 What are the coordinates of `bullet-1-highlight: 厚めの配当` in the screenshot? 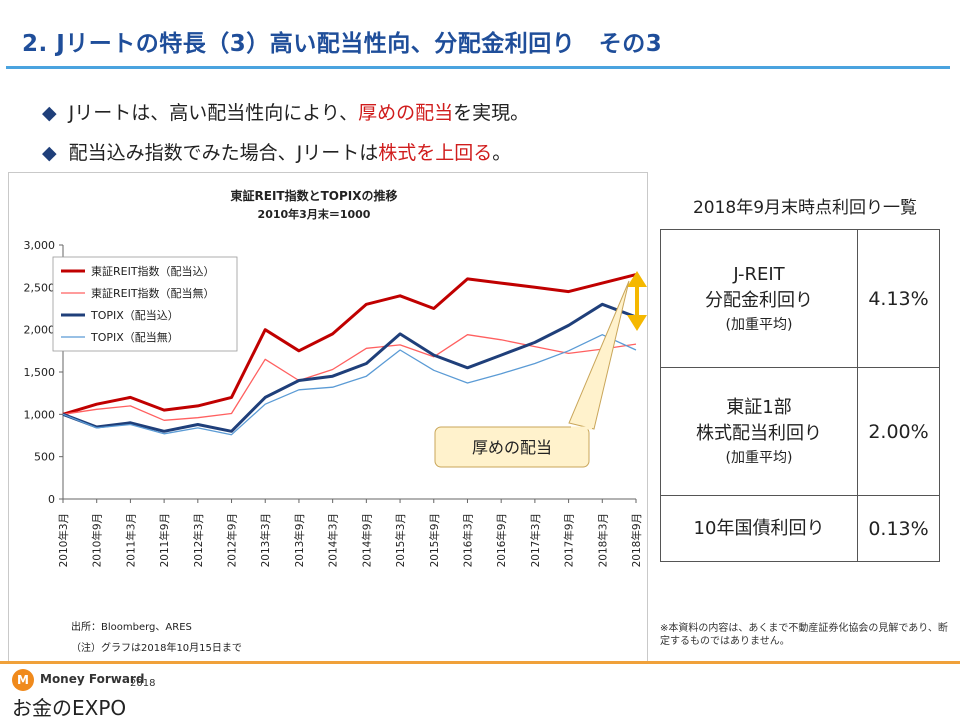 It's located at (406, 113).